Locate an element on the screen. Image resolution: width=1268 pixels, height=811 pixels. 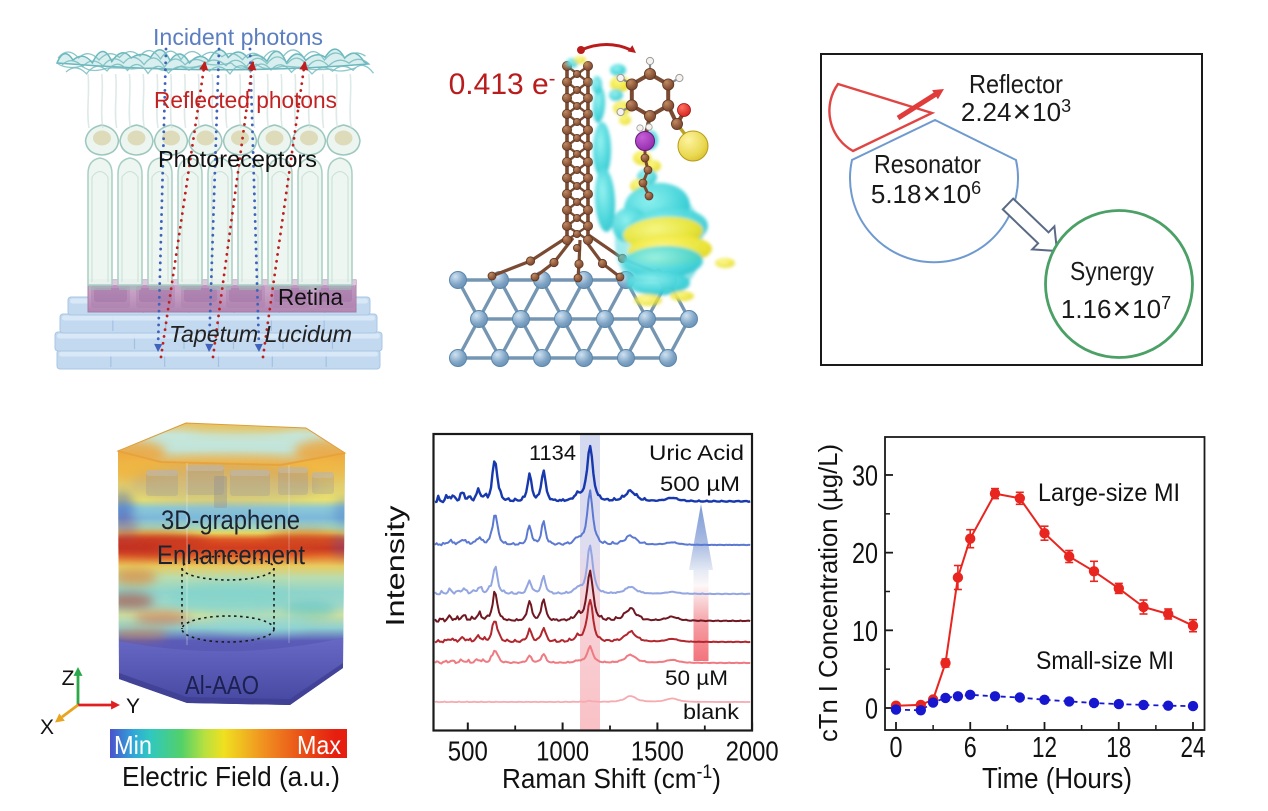
svg-text: 10 is located at coordinates (865, 632).